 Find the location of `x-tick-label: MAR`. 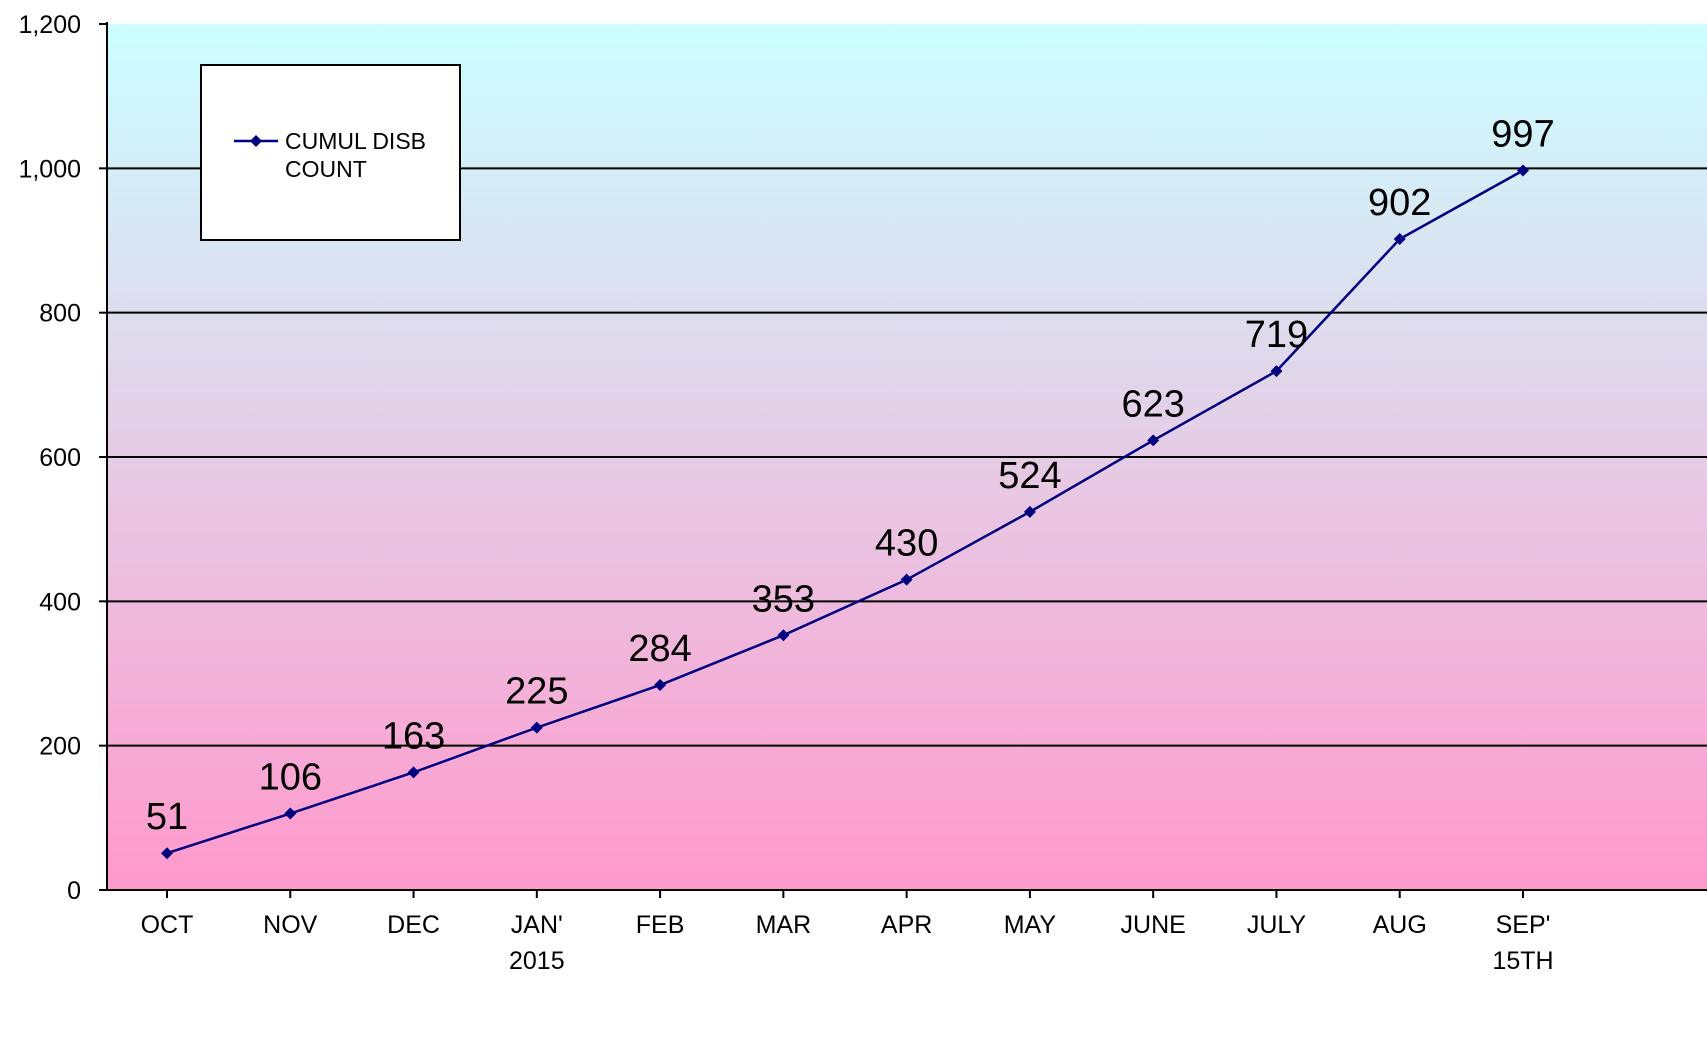

x-tick-label: MAR is located at coordinates (784, 925).